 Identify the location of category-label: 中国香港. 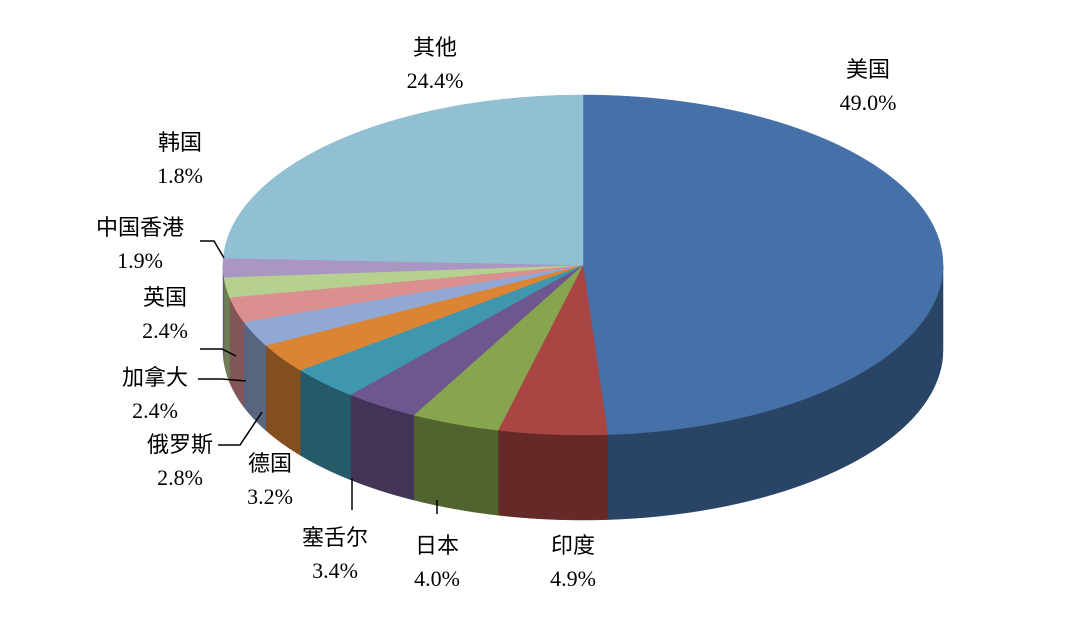
(140, 227).